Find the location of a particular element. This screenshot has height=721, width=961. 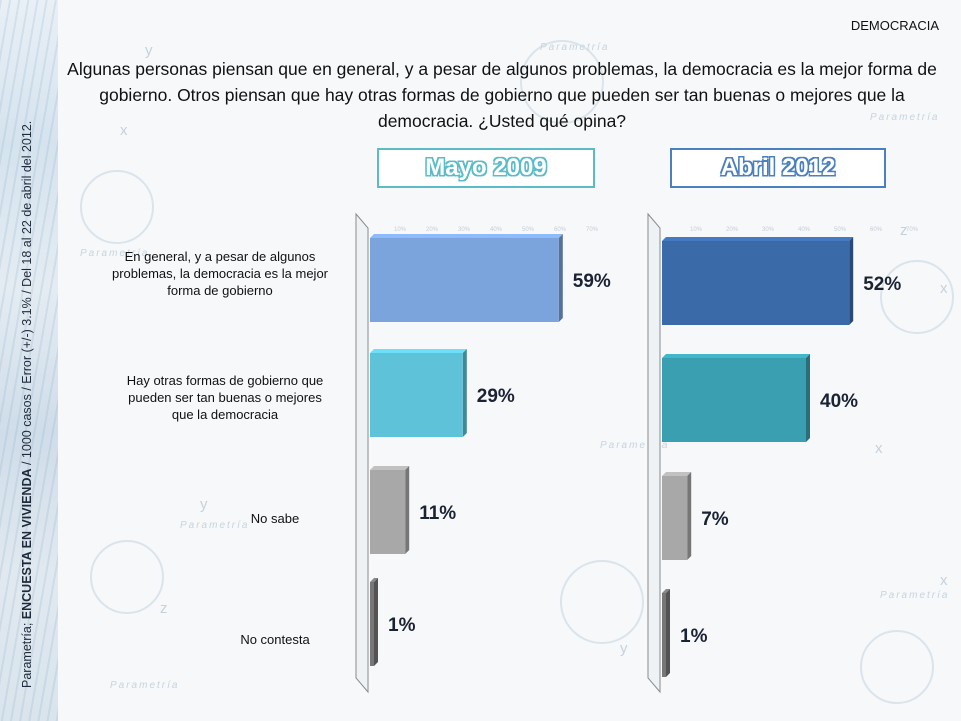

data-label: 40% is located at coordinates (839, 401).